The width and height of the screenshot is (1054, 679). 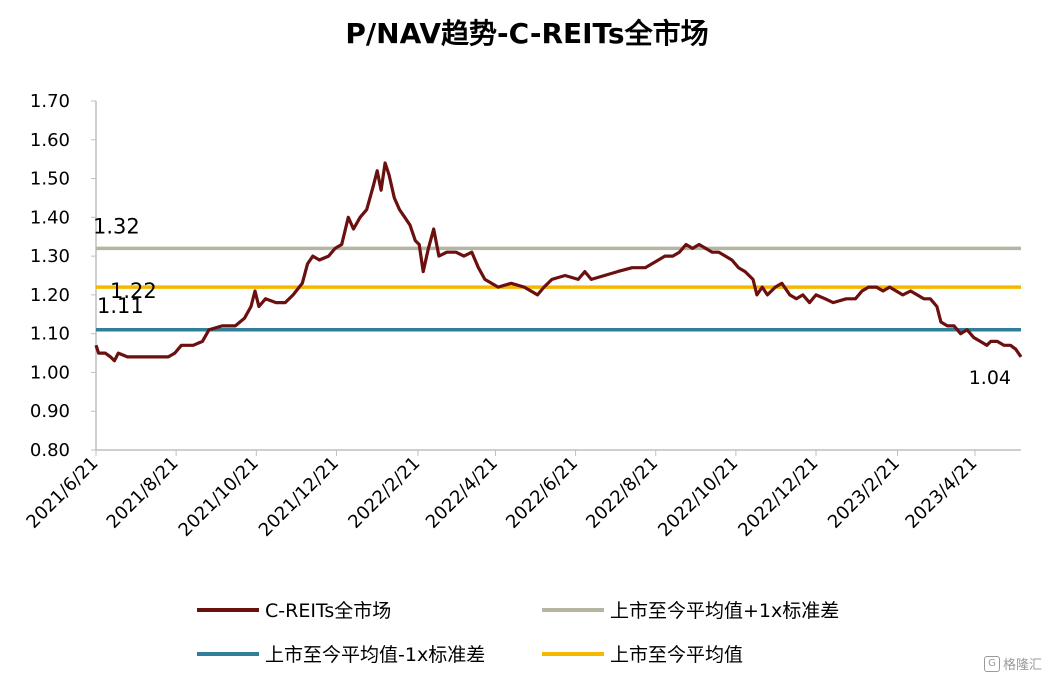 What do you see at coordinates (527, 33) in the screenshot?
I see `chart-title: P/NAV趋势-C-REITs全市场` at bounding box center [527, 33].